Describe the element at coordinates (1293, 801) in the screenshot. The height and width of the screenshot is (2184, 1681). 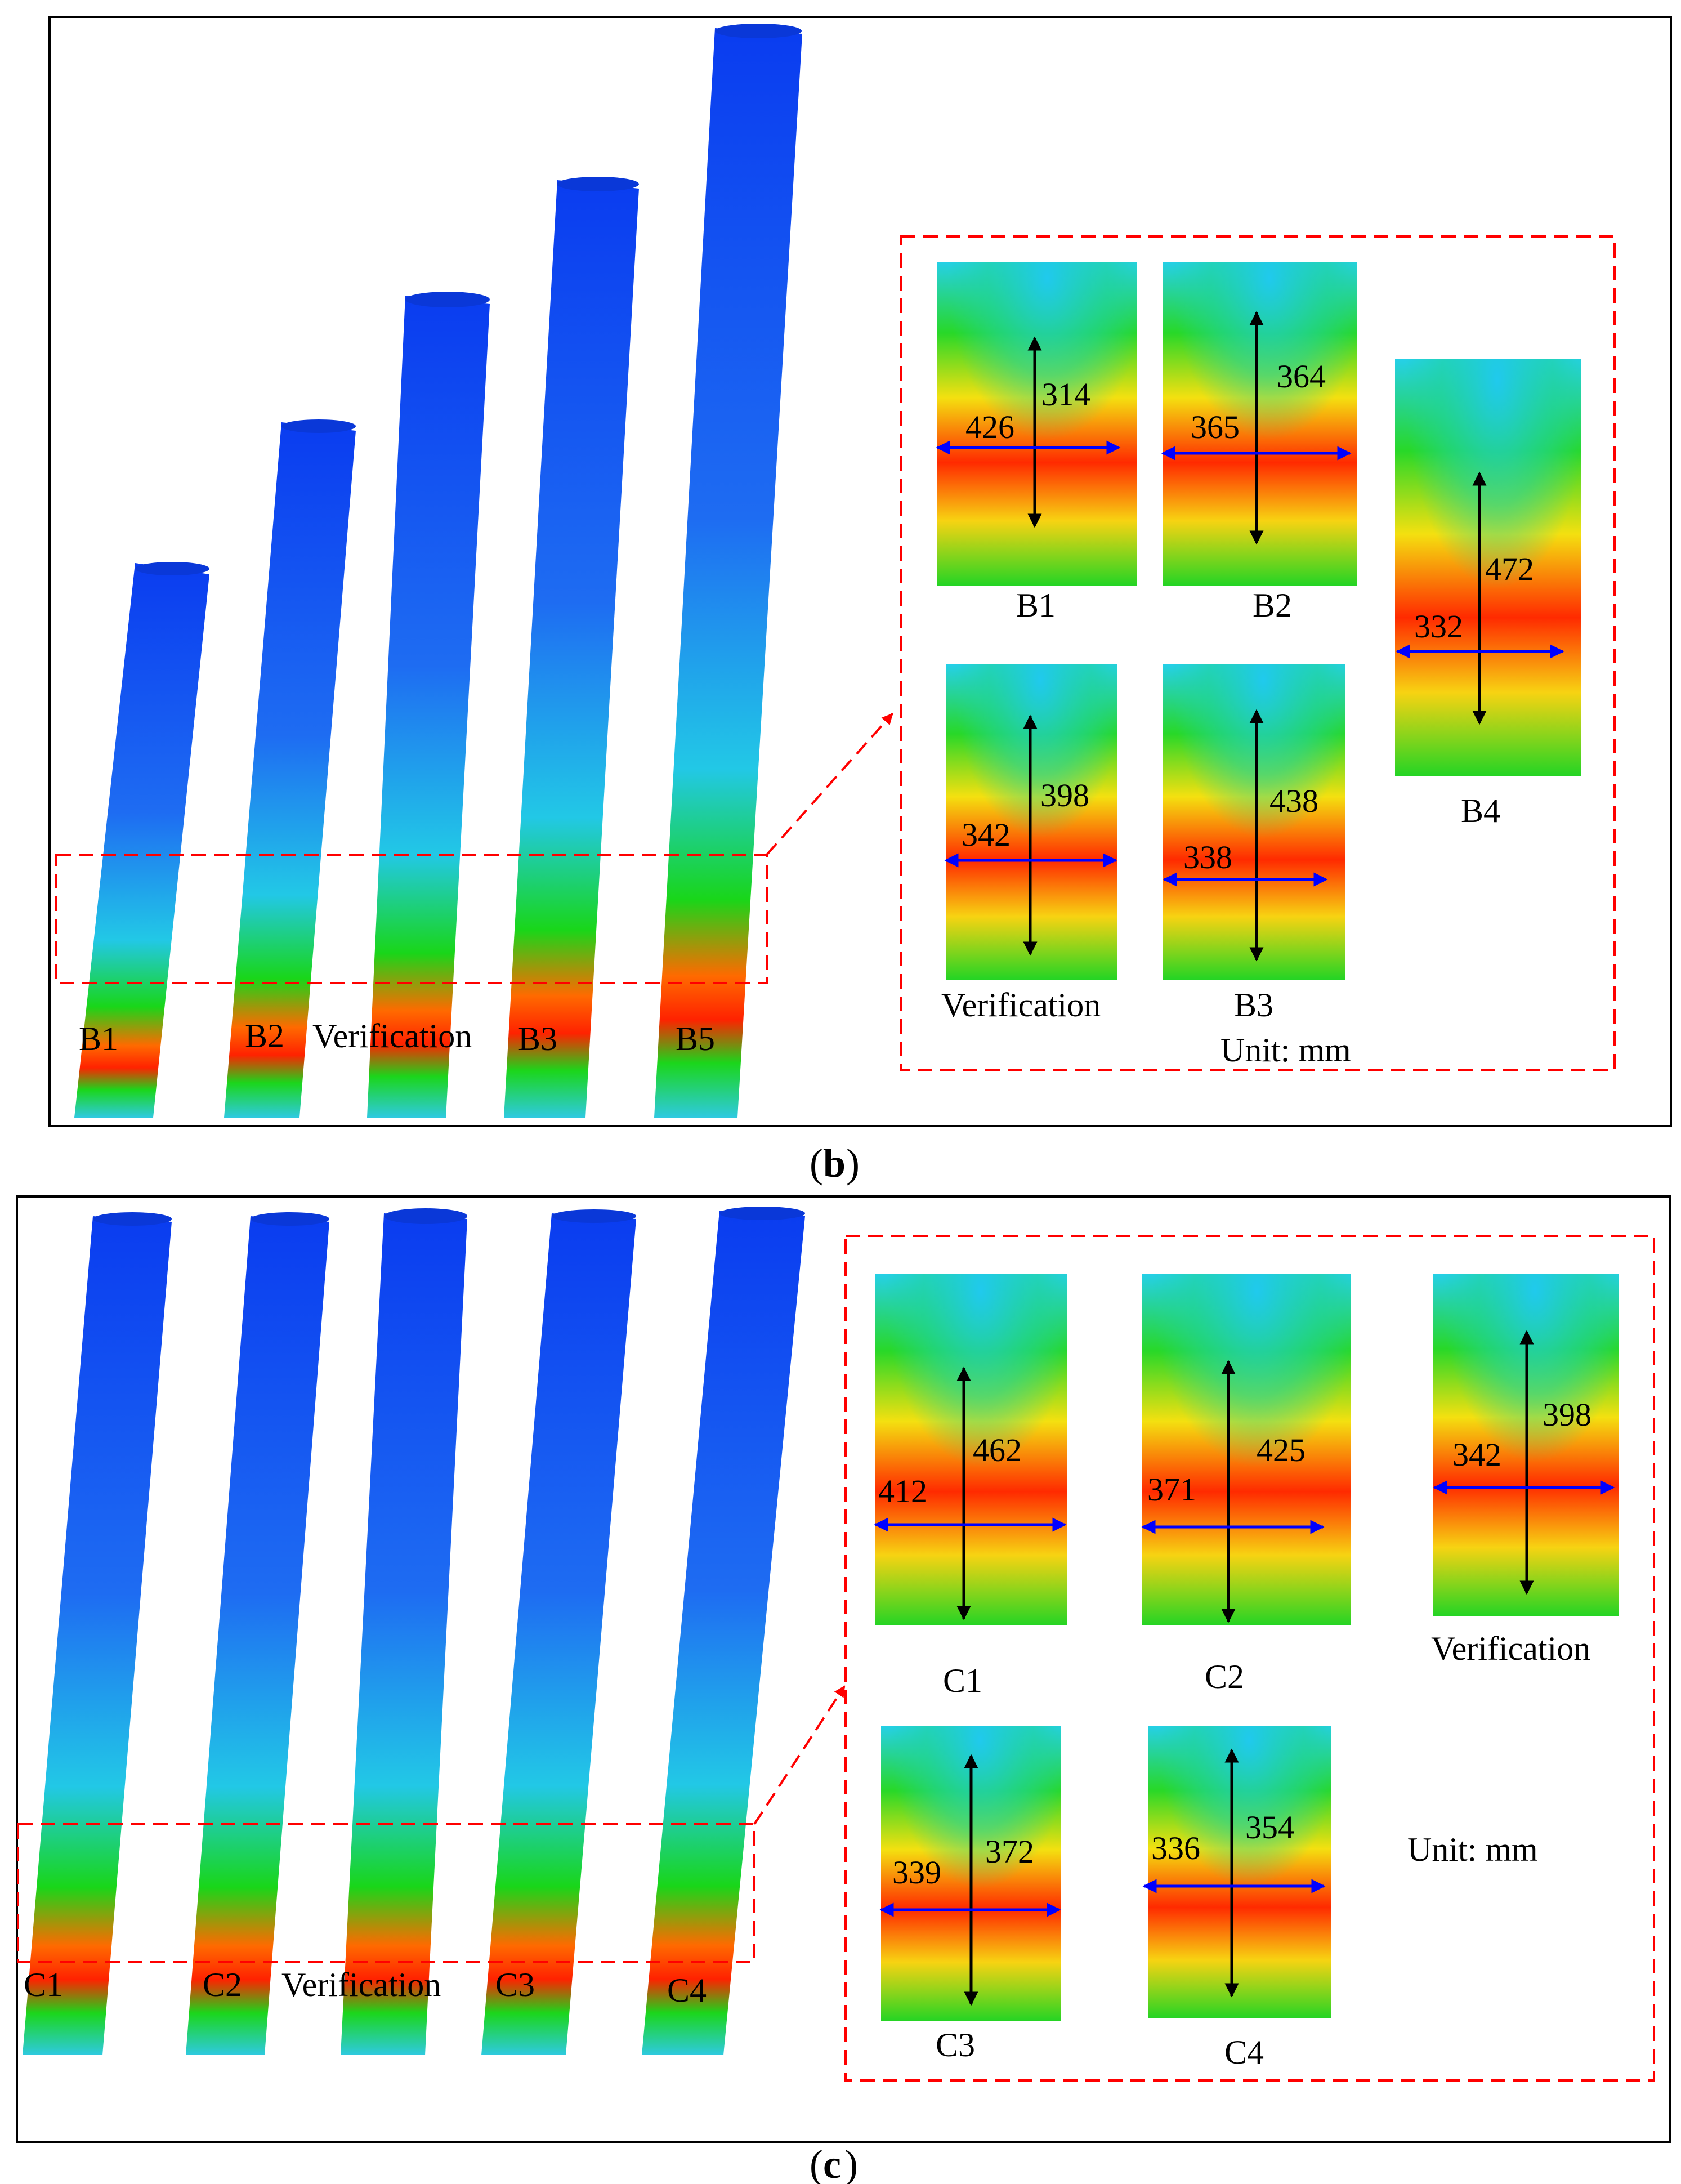
I see `vertical-measurement: 438` at that location.